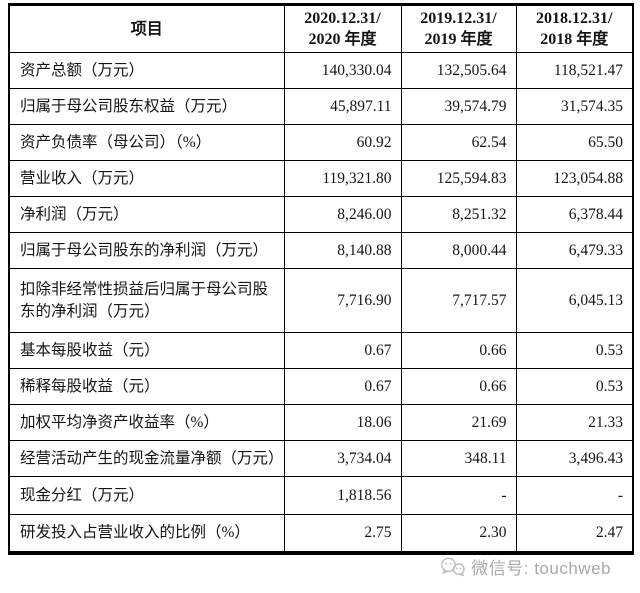 This screenshot has height=593, width=640. Describe the element at coordinates (146, 250) in the screenshot. I see `row-label: 归属于母公司股东的净利润（万元）` at that location.